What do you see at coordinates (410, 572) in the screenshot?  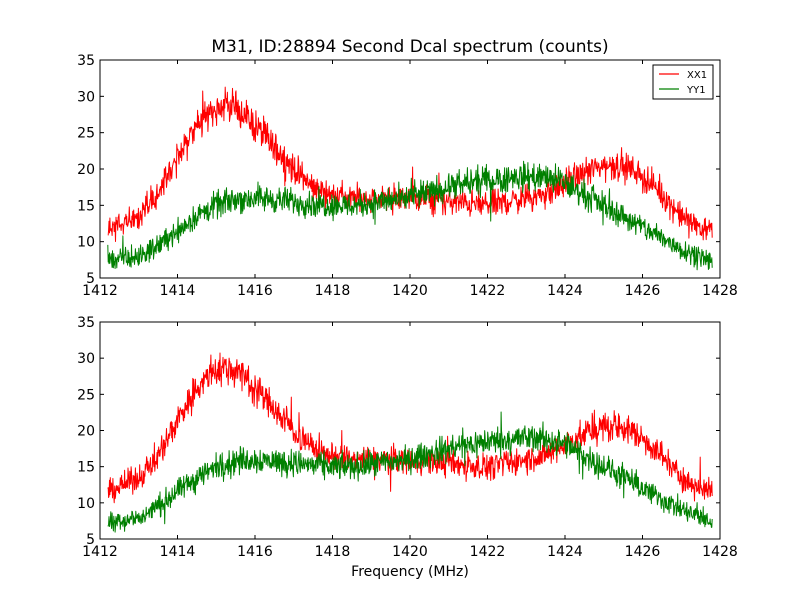 I see `x-axis-label: Frequency (MHz)` at bounding box center [410, 572].